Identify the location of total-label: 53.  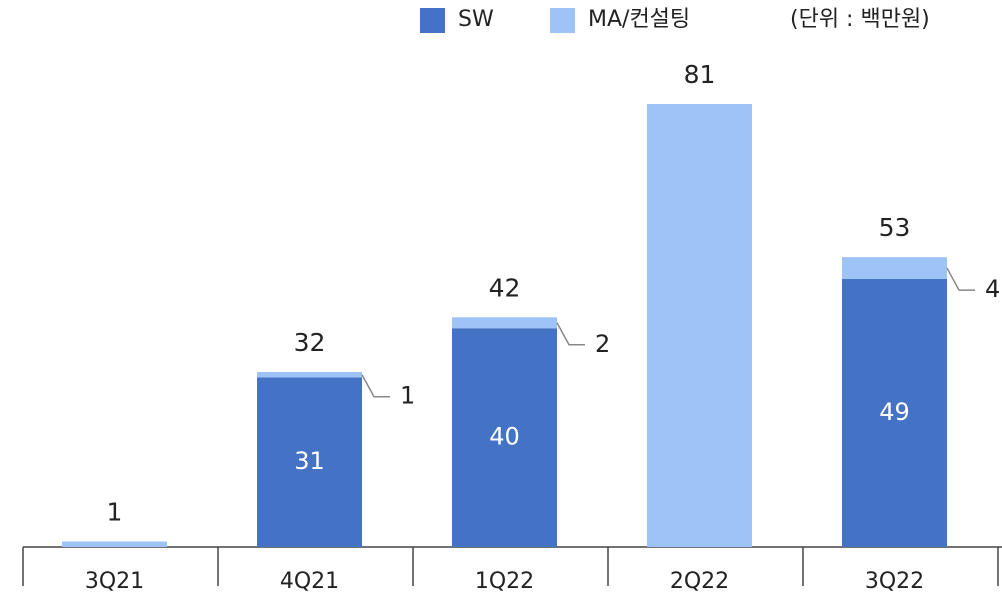
(895, 227).